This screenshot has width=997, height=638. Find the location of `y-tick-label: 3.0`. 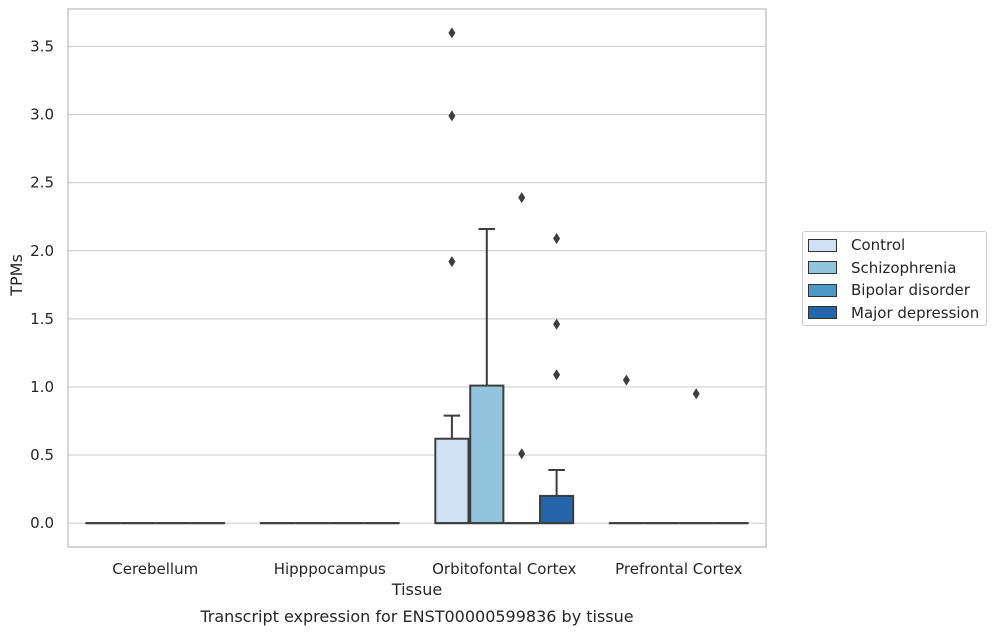

y-tick-label: 3.0 is located at coordinates (42, 115).